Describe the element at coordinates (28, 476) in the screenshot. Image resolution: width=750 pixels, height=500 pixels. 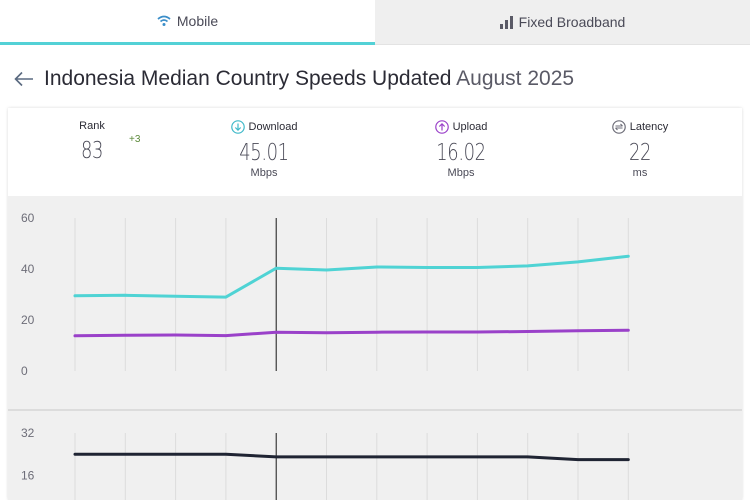
I see `chart-1-ytick-label: 16` at that location.